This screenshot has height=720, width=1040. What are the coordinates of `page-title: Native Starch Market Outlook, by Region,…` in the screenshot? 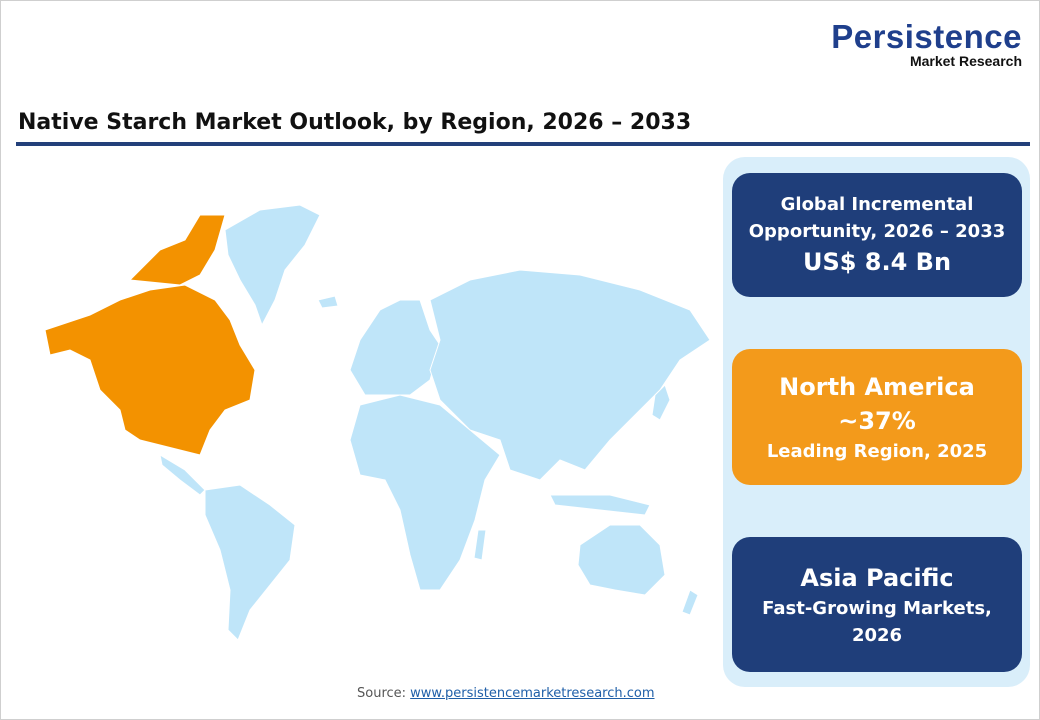 It's located at (355, 122).